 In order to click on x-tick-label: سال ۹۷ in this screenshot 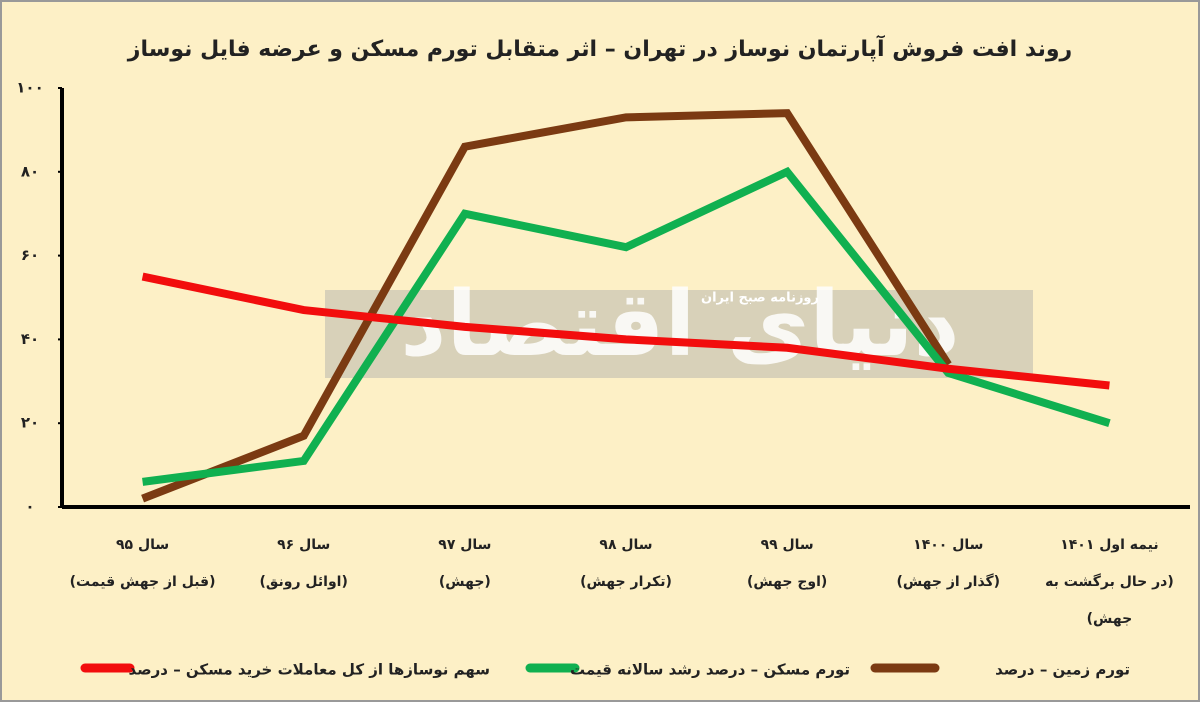, I will do `click(464, 545)`.